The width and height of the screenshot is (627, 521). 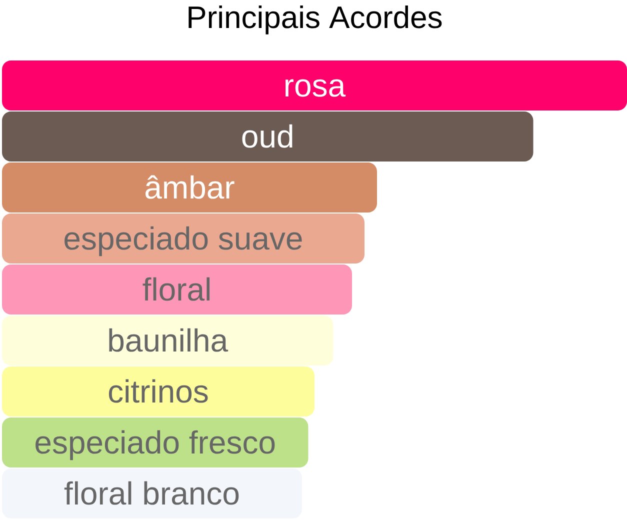 I want to click on y-tick-label: âmbar, so click(x=190, y=187).